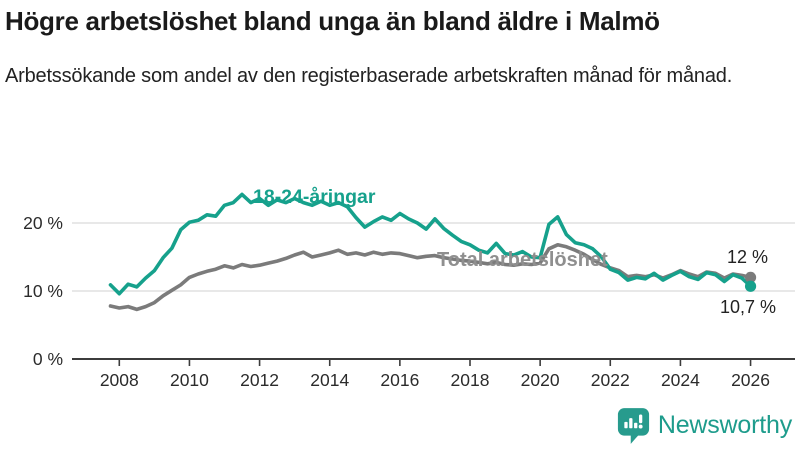 The height and width of the screenshot is (450, 800). What do you see at coordinates (119, 380) in the screenshot?
I see `x-tick-label: 2008` at bounding box center [119, 380].